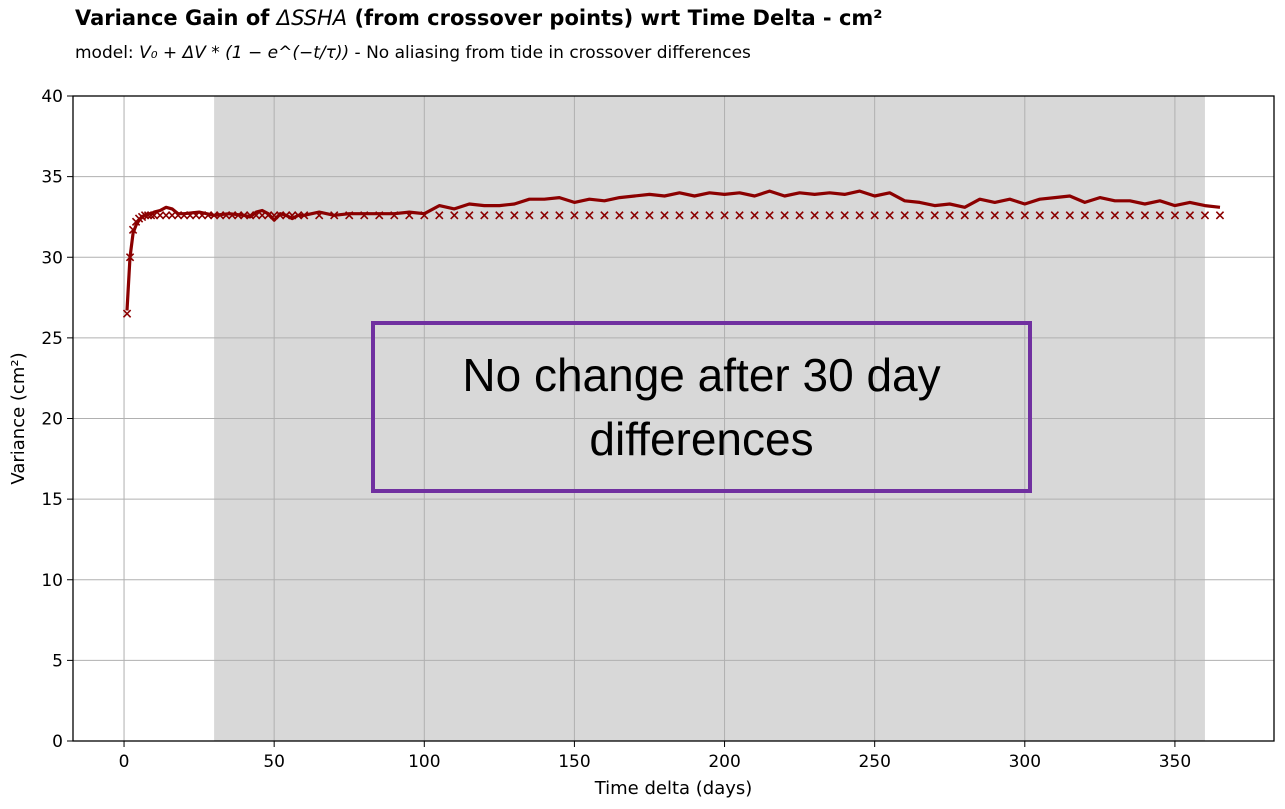 The width and height of the screenshot is (1285, 809). I want to click on x-tick-label: 350, so click(1175, 762).